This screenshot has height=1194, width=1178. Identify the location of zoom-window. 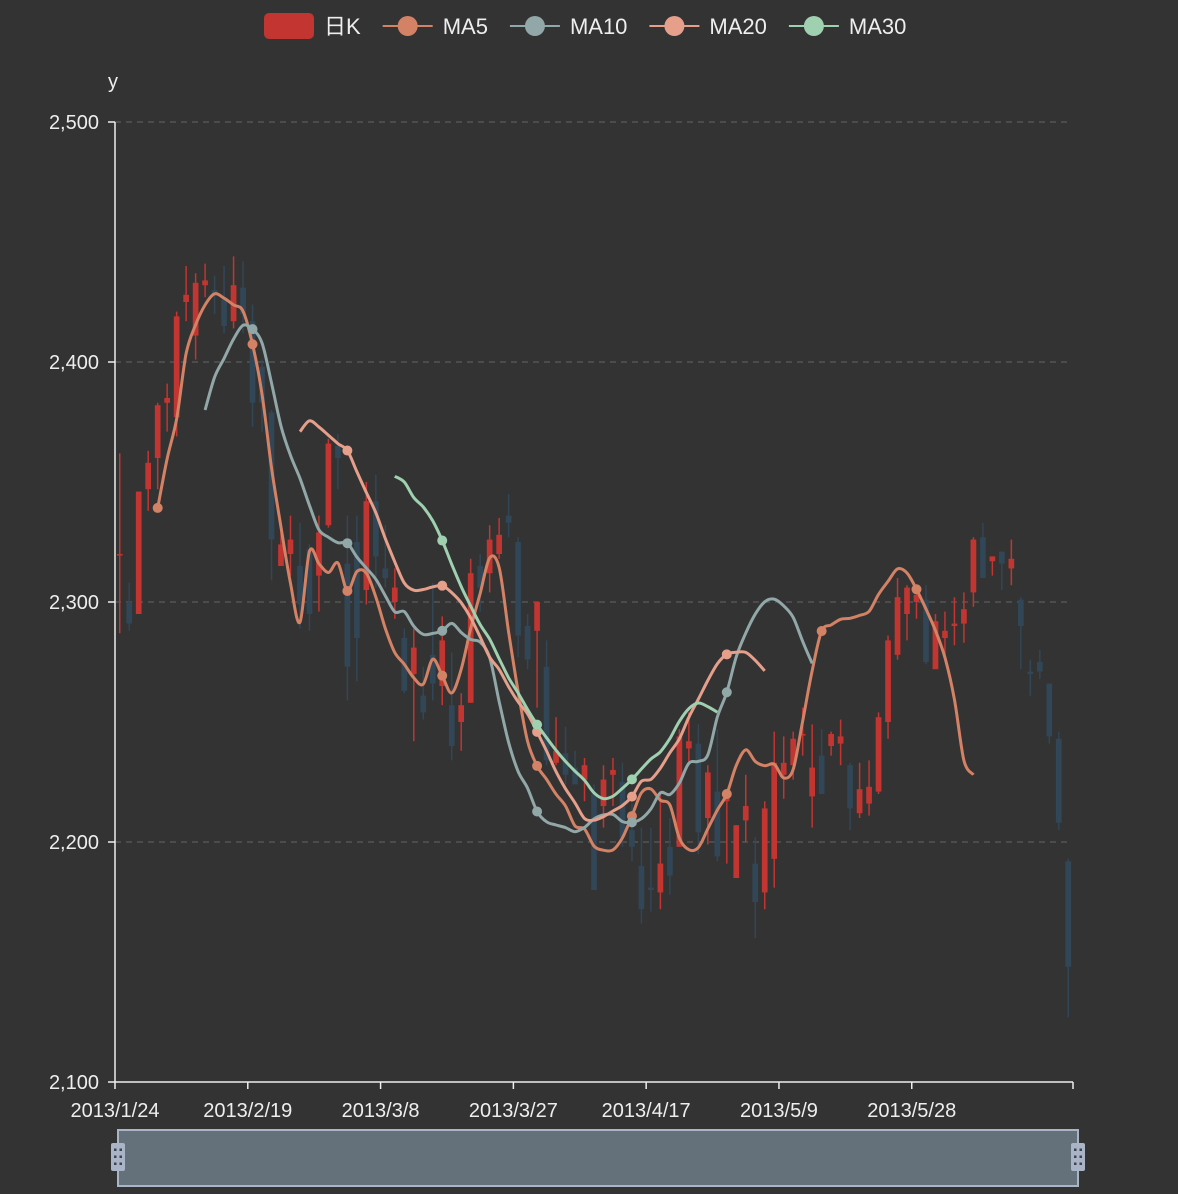
(598, 1158).